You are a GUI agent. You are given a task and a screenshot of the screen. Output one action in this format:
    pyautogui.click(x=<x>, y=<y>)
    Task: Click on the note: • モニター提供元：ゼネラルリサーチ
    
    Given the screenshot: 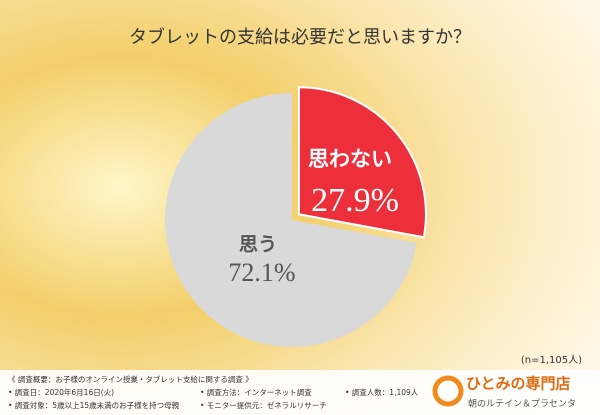 What is the action you would take?
    pyautogui.click(x=263, y=405)
    